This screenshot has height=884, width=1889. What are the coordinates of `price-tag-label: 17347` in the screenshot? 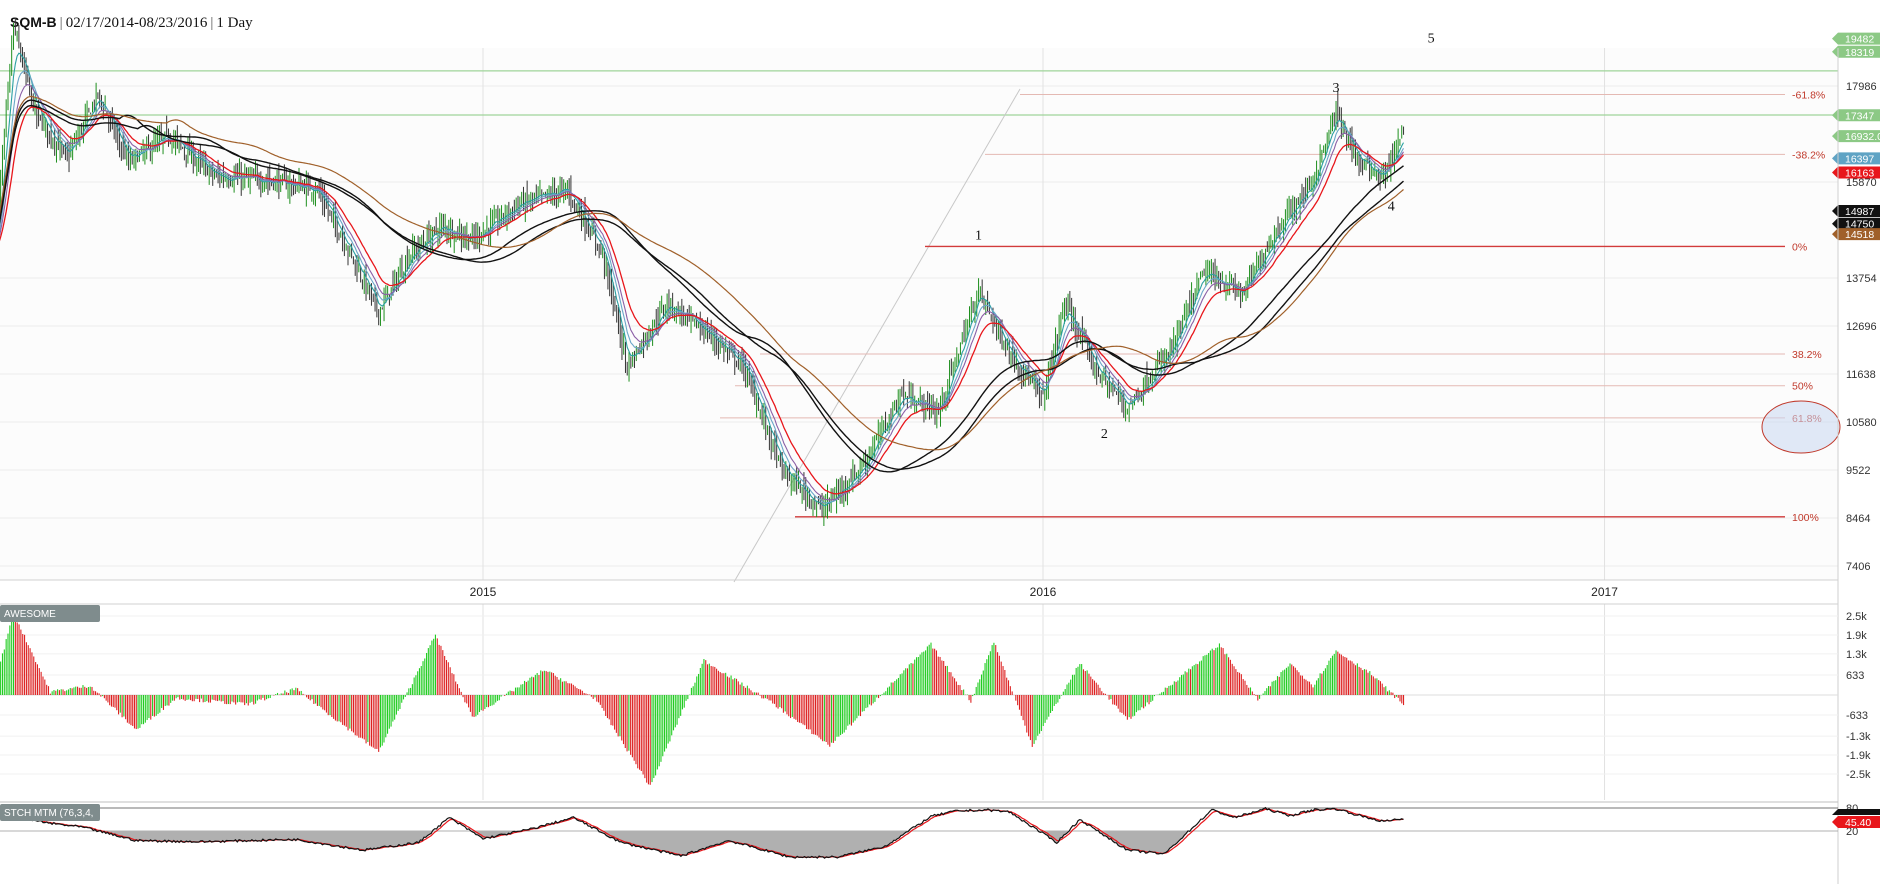 It's located at (1859, 116).